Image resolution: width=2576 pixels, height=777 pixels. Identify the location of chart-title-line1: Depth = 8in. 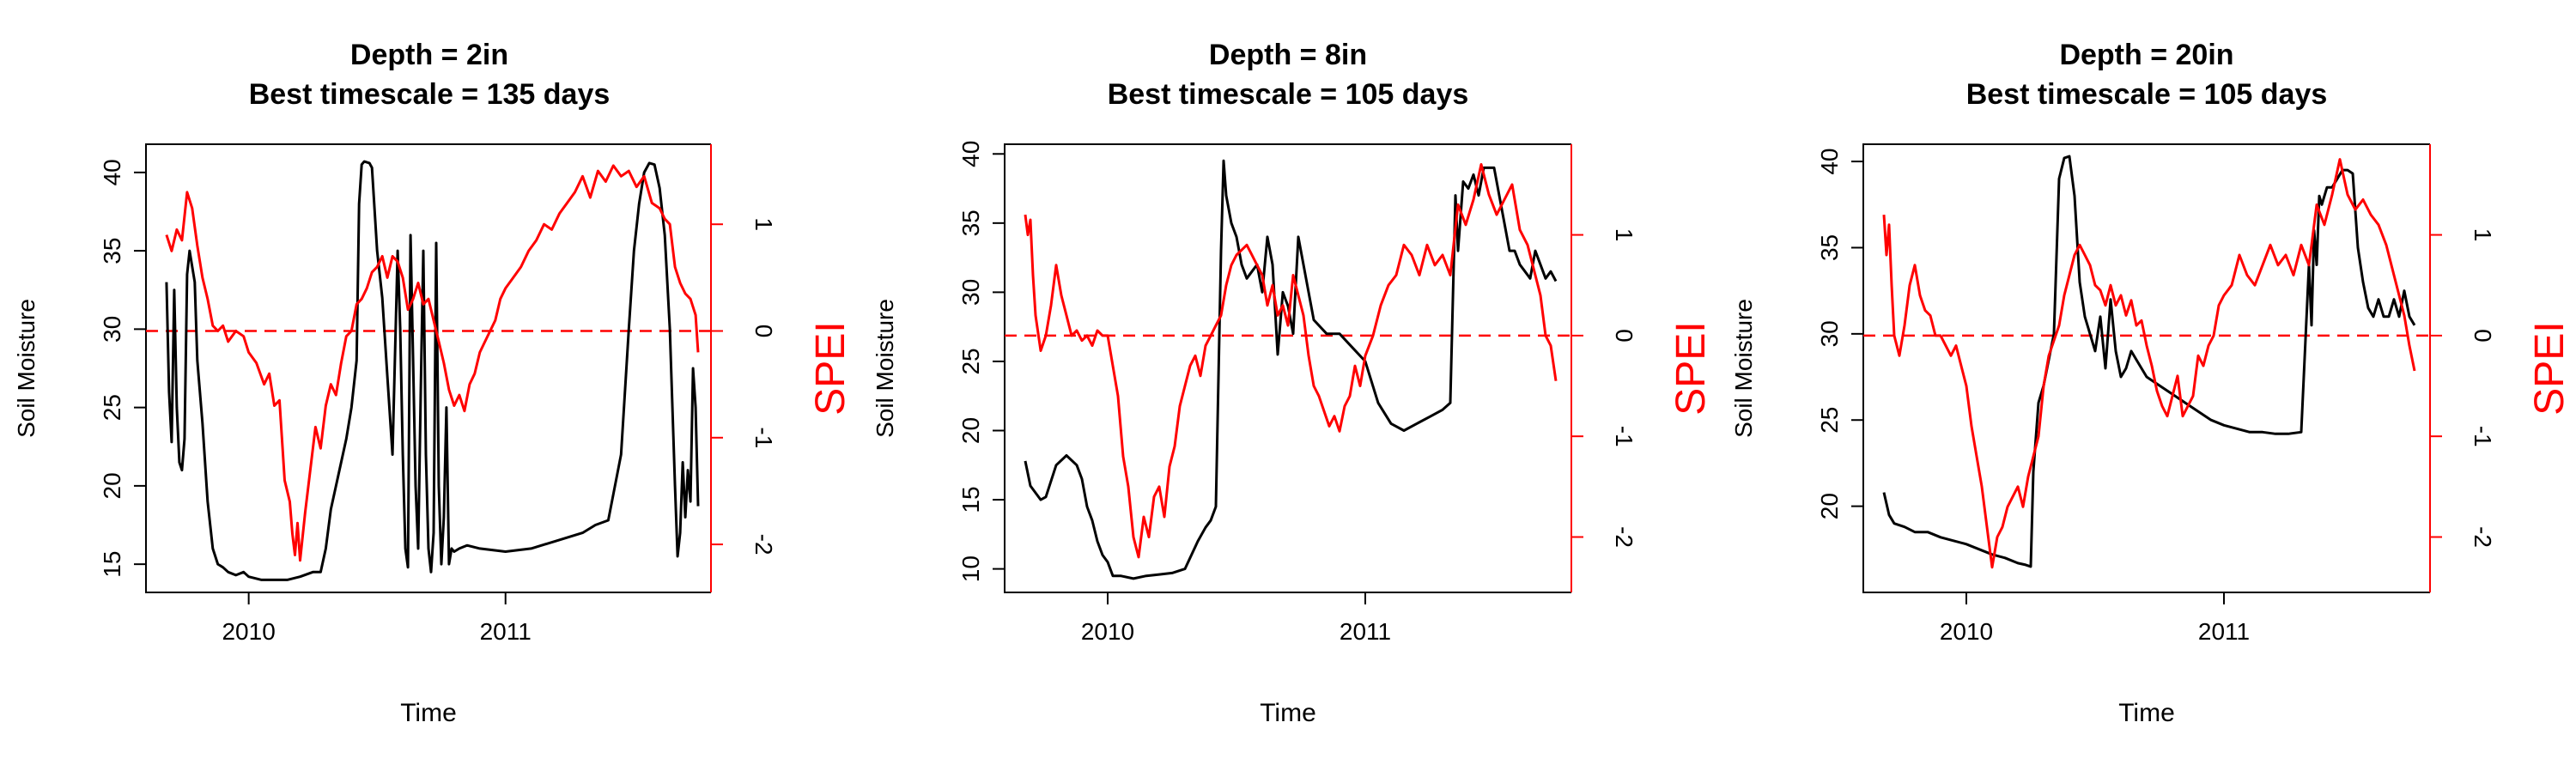
(1288, 55).